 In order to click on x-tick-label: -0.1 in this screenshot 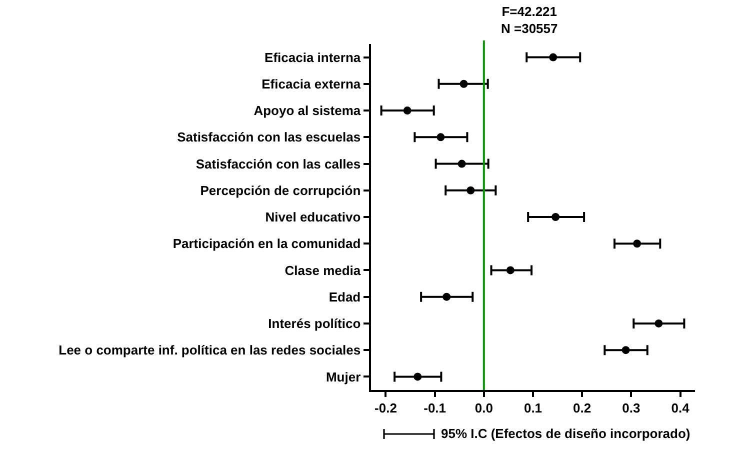, I will do `click(435, 408)`.